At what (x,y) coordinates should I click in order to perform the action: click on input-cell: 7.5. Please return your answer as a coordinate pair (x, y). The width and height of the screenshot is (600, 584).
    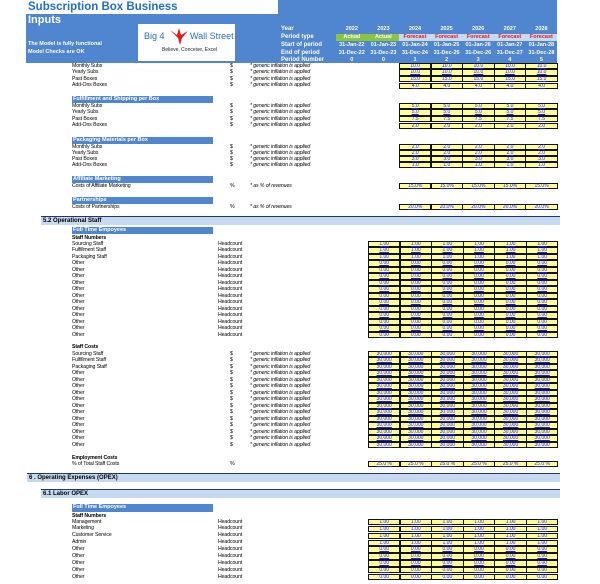
    Looking at the image, I should click on (415, 119).